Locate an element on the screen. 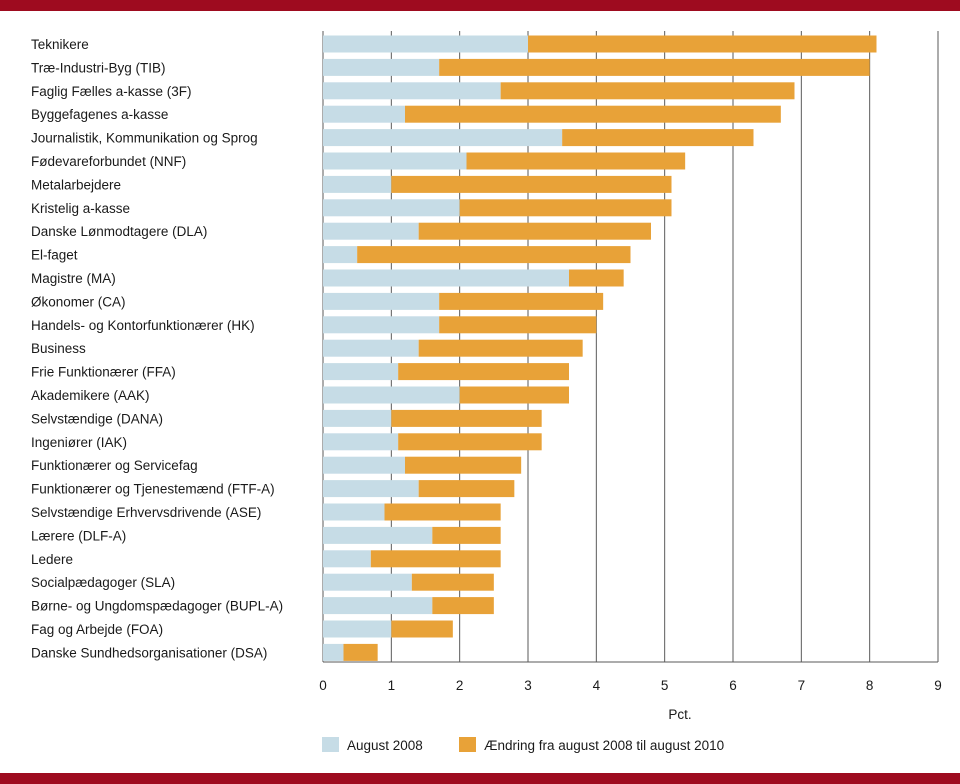 The height and width of the screenshot is (784, 960). category-label: Selvstændige Erhvervsdrivende (ASE) is located at coordinates (146, 512).